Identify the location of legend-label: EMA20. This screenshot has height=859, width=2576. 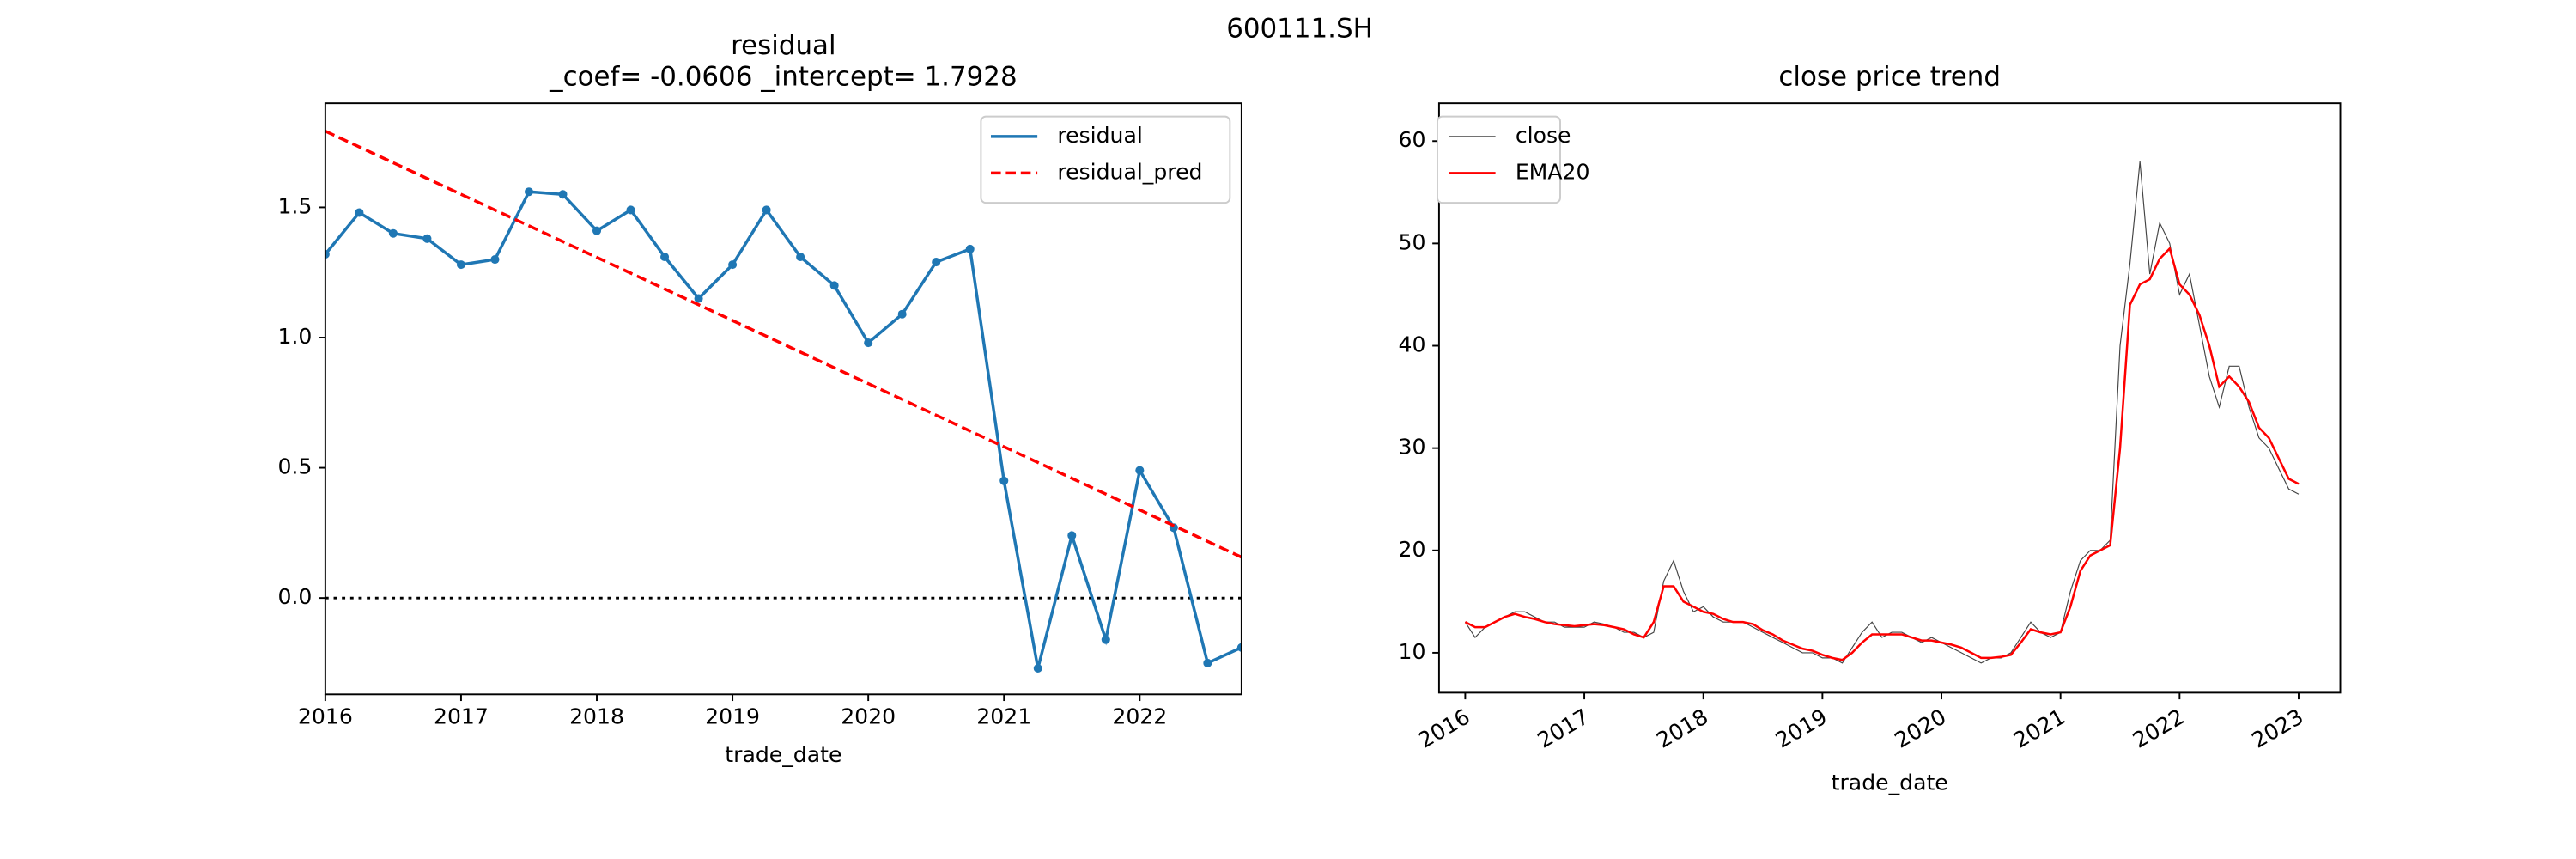
(1553, 172).